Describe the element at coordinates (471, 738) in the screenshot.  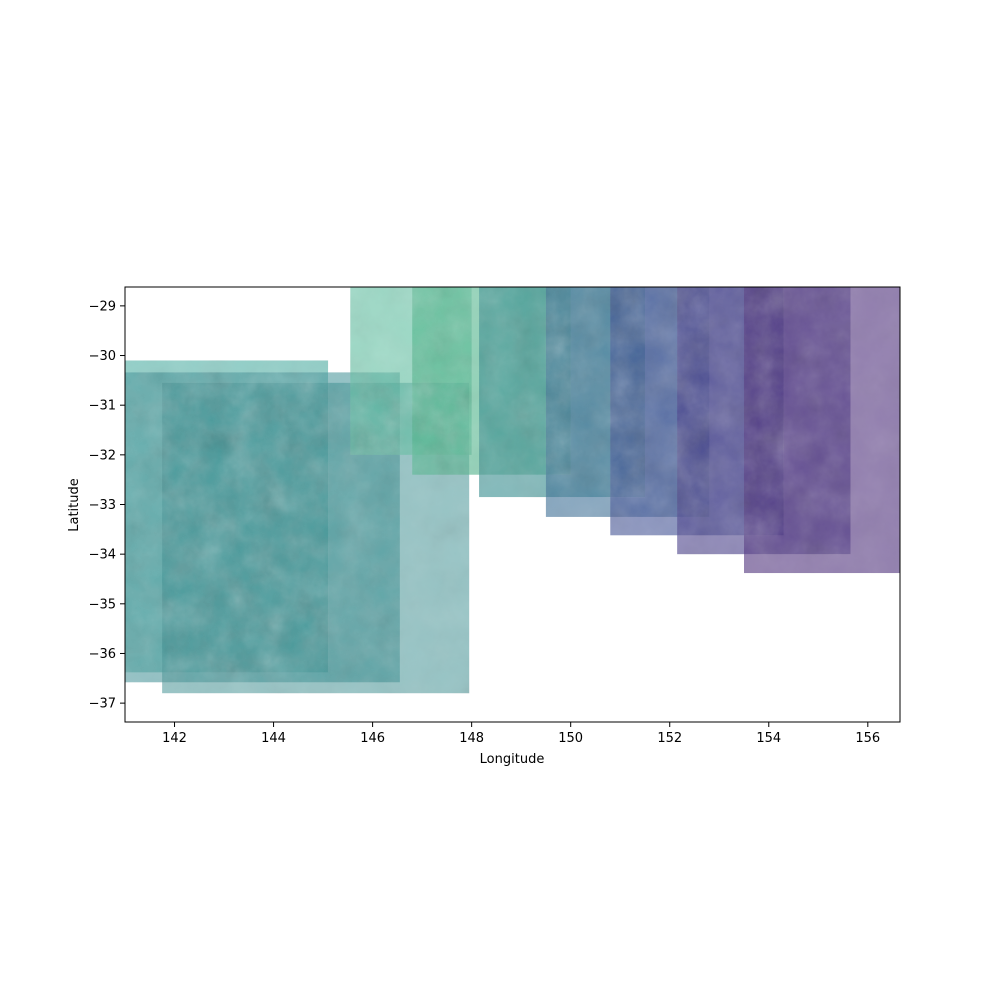
I see `x-tick-label: 148` at that location.